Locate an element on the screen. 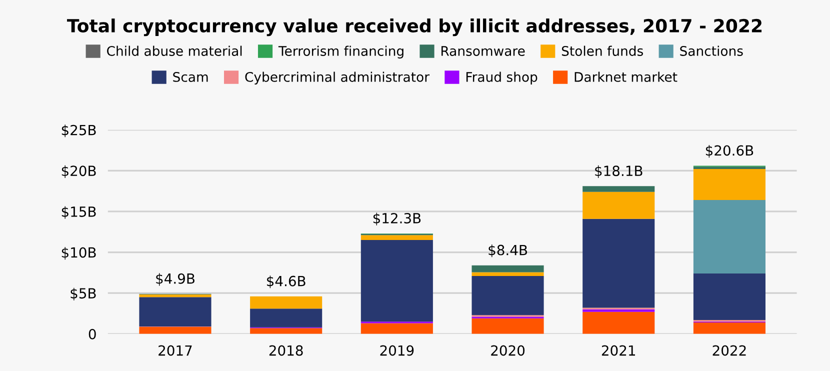  x-tick-label: 2020 is located at coordinates (508, 350).